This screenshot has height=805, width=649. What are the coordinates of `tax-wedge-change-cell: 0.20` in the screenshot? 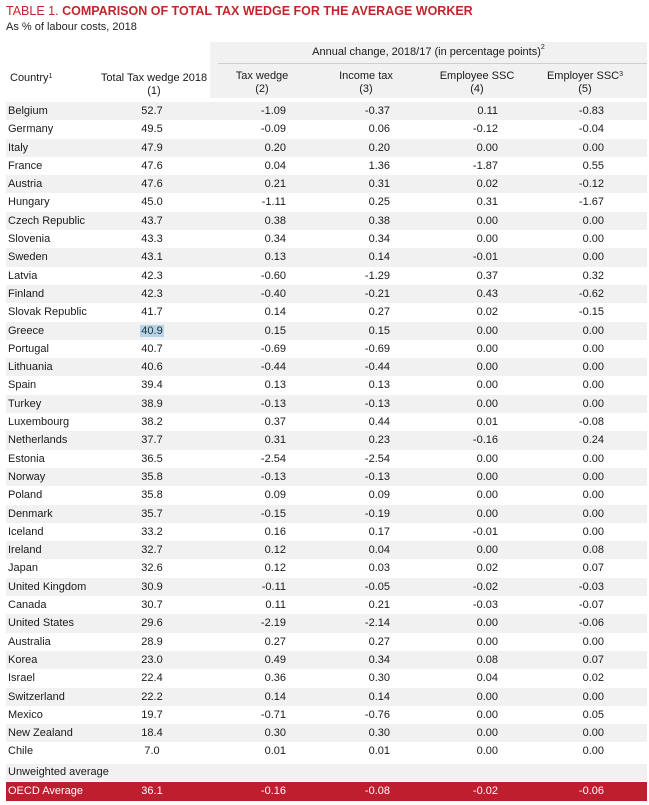 It's located at (275, 147).